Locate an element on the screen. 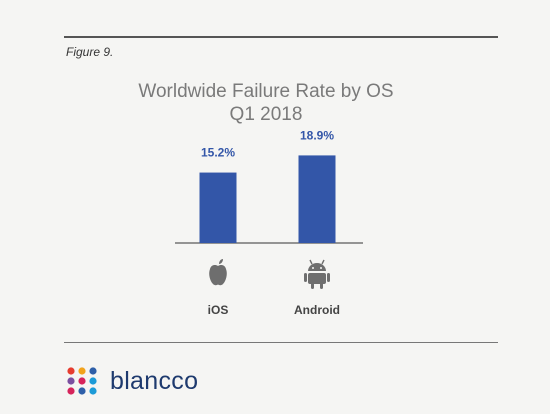 Image resolution: width=550 pixels, height=414 pixels. figure-label: Figure 9. is located at coordinates (90, 52).